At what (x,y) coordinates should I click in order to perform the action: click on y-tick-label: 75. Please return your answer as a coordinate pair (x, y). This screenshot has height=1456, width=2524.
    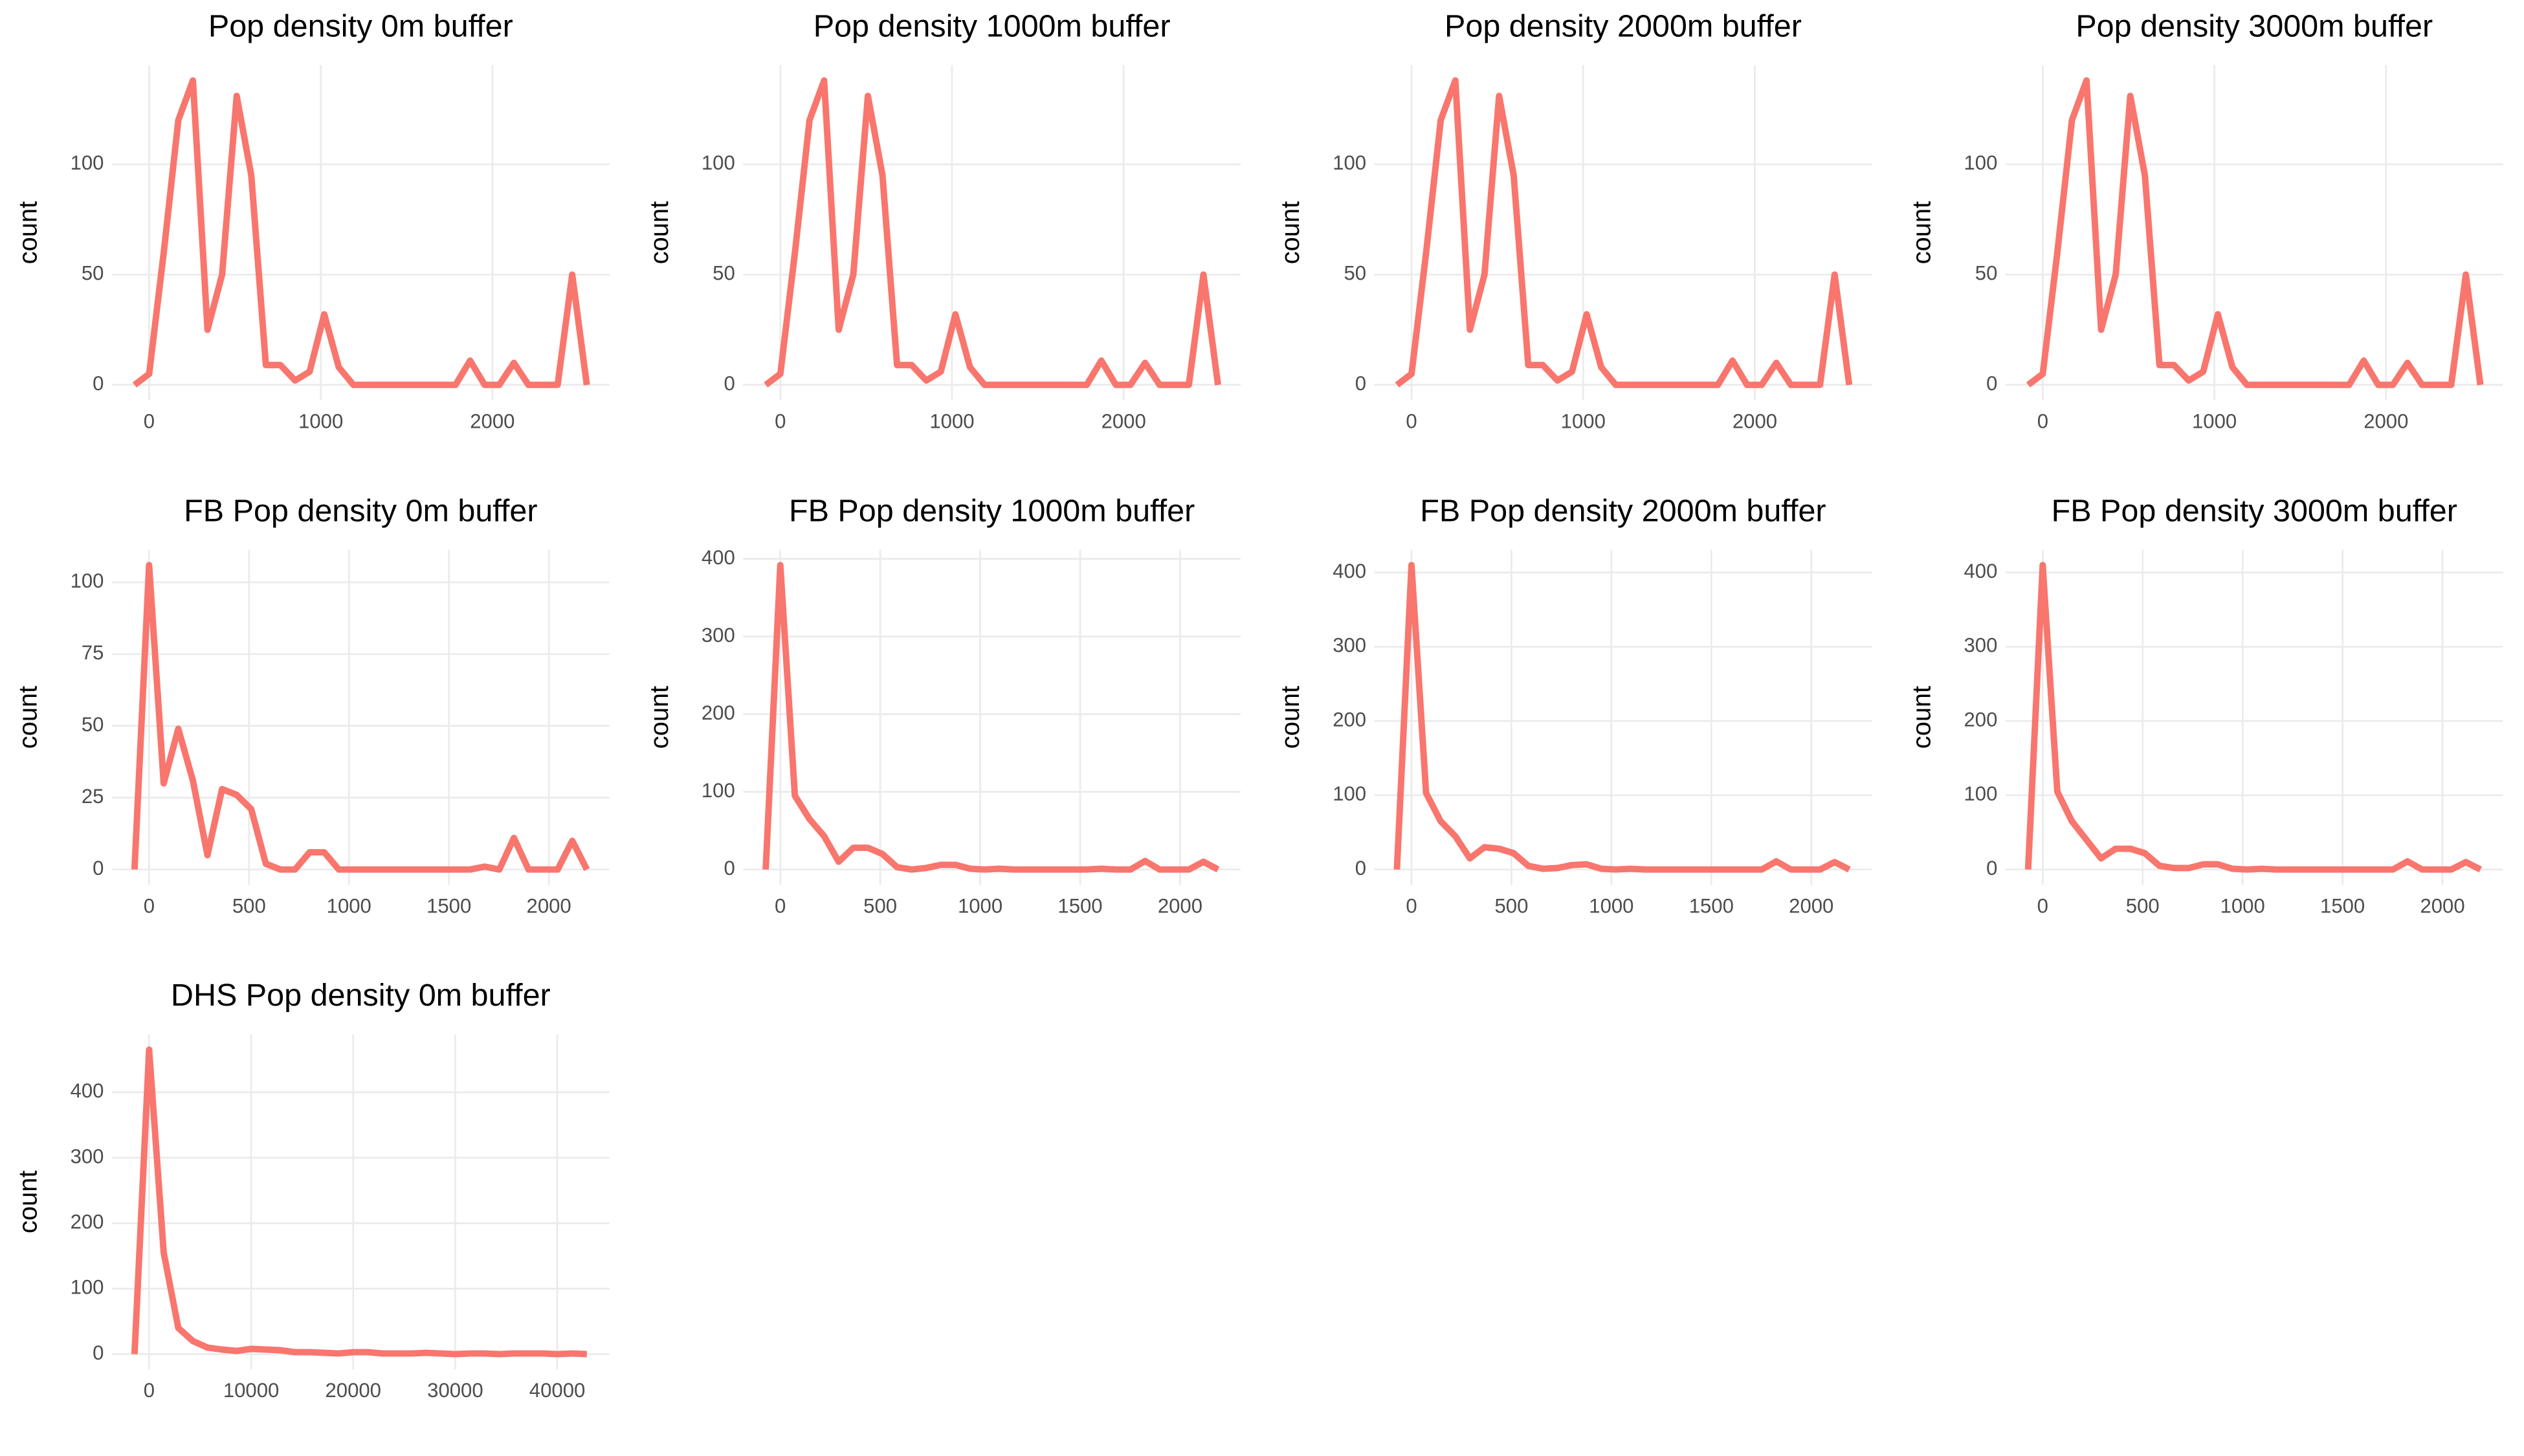
    Looking at the image, I should click on (93, 652).